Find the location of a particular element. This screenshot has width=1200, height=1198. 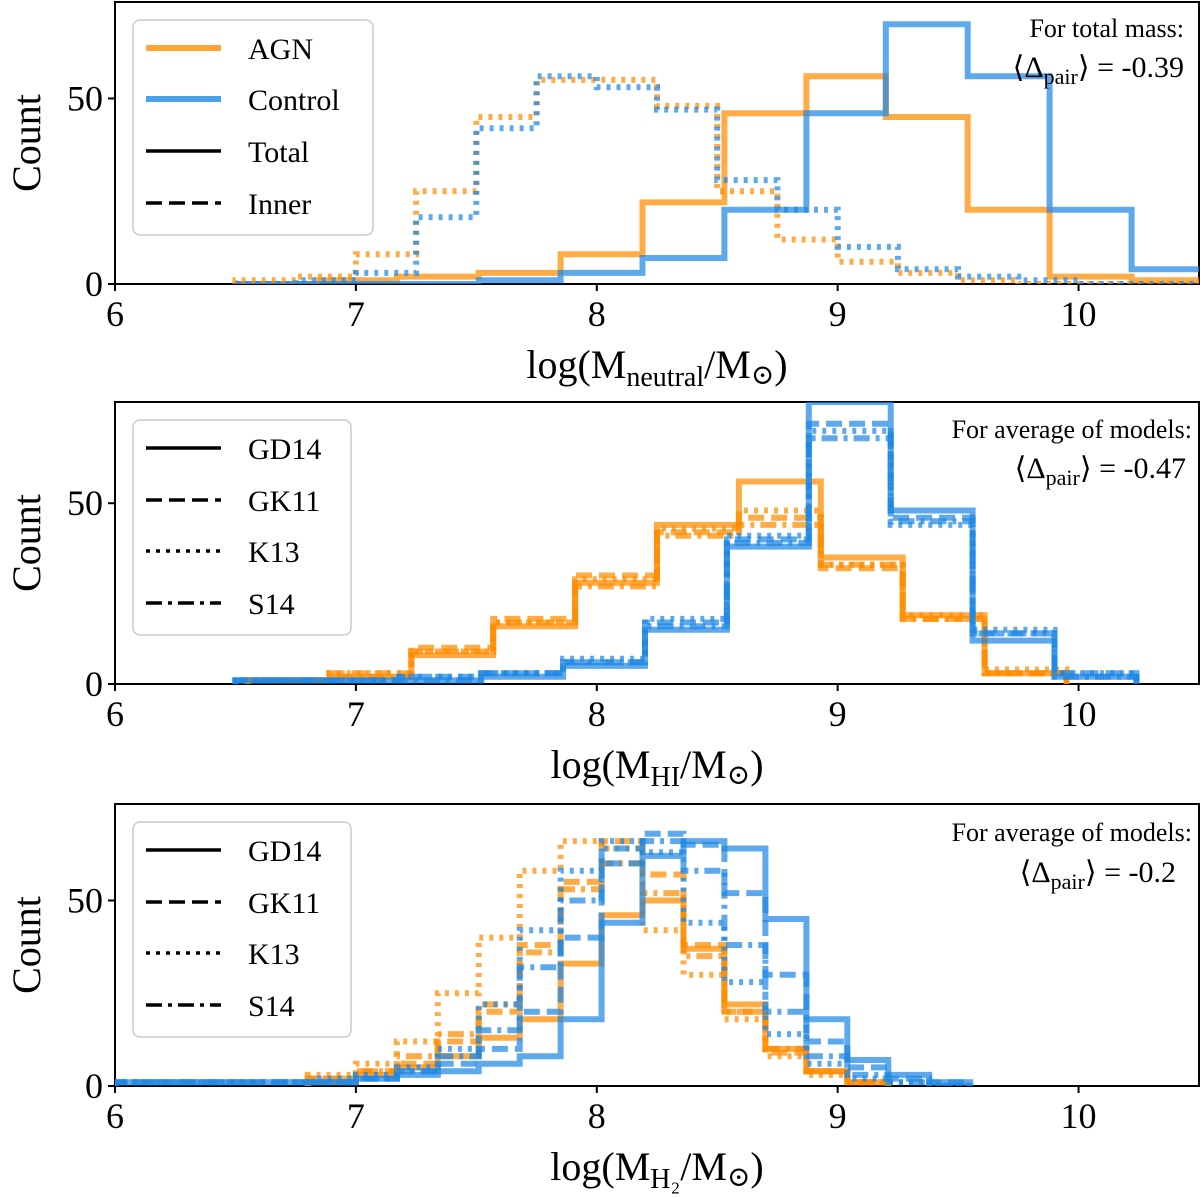

legend-label: Control is located at coordinates (294, 100).